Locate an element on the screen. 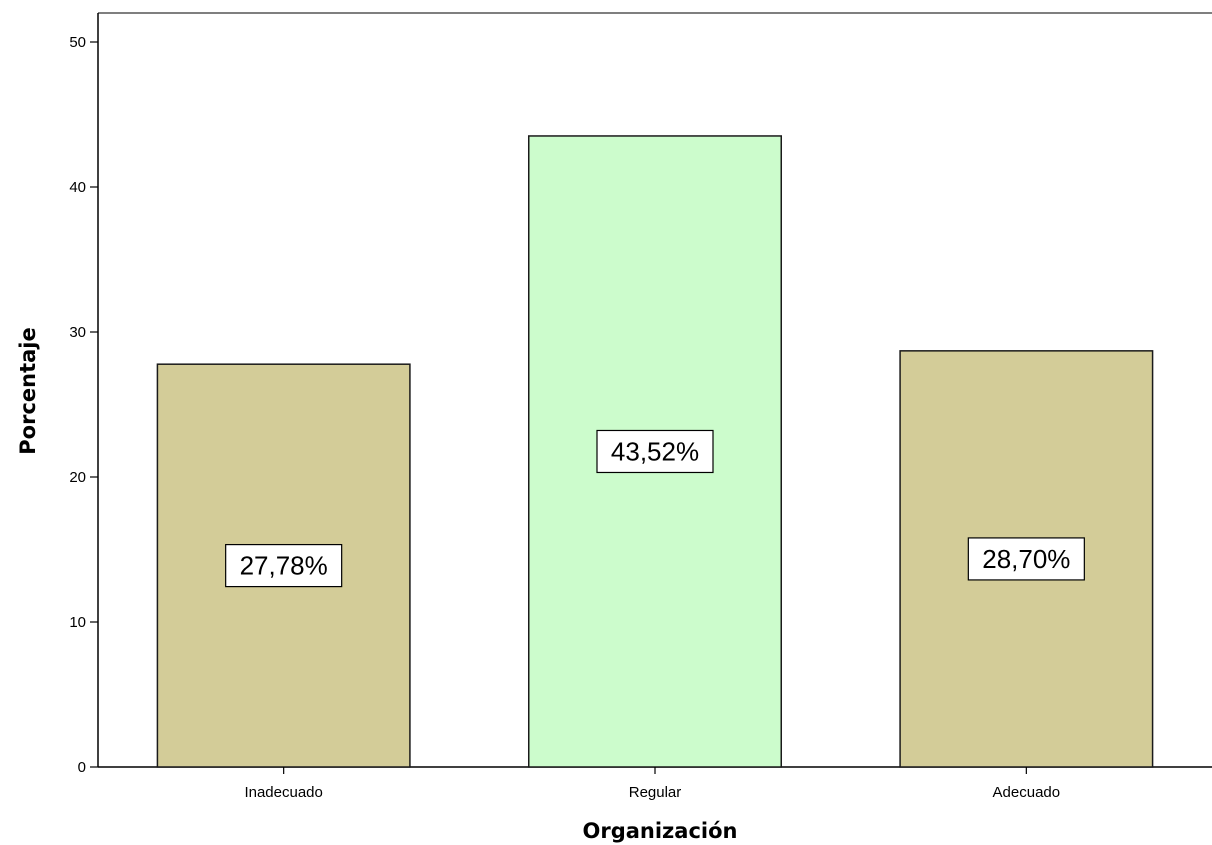  data-label: 43,52% is located at coordinates (655, 451).